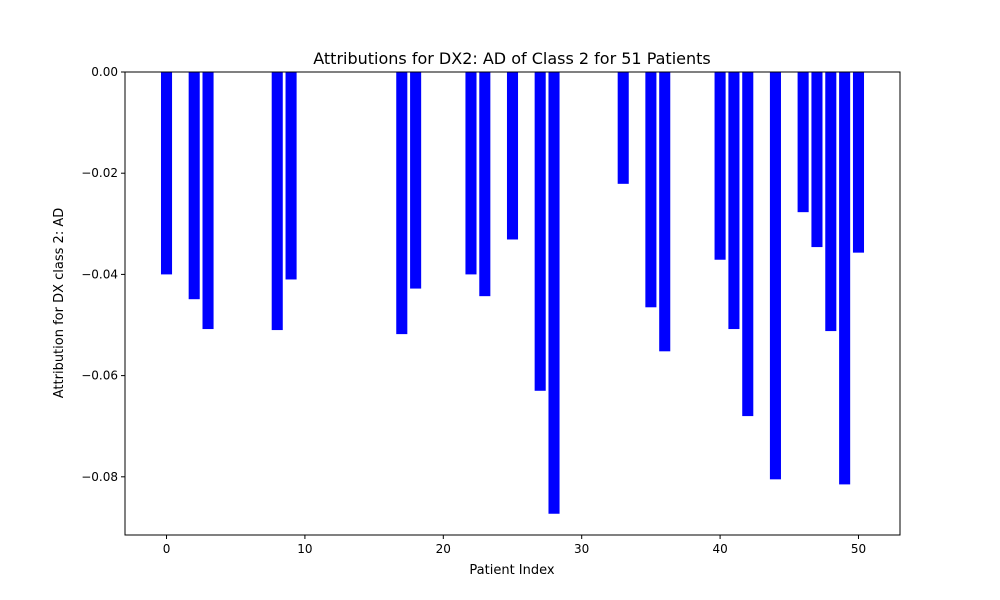 This screenshot has width=1000, height=600. I want to click on x-axis-label: Patient Index, so click(511, 570).